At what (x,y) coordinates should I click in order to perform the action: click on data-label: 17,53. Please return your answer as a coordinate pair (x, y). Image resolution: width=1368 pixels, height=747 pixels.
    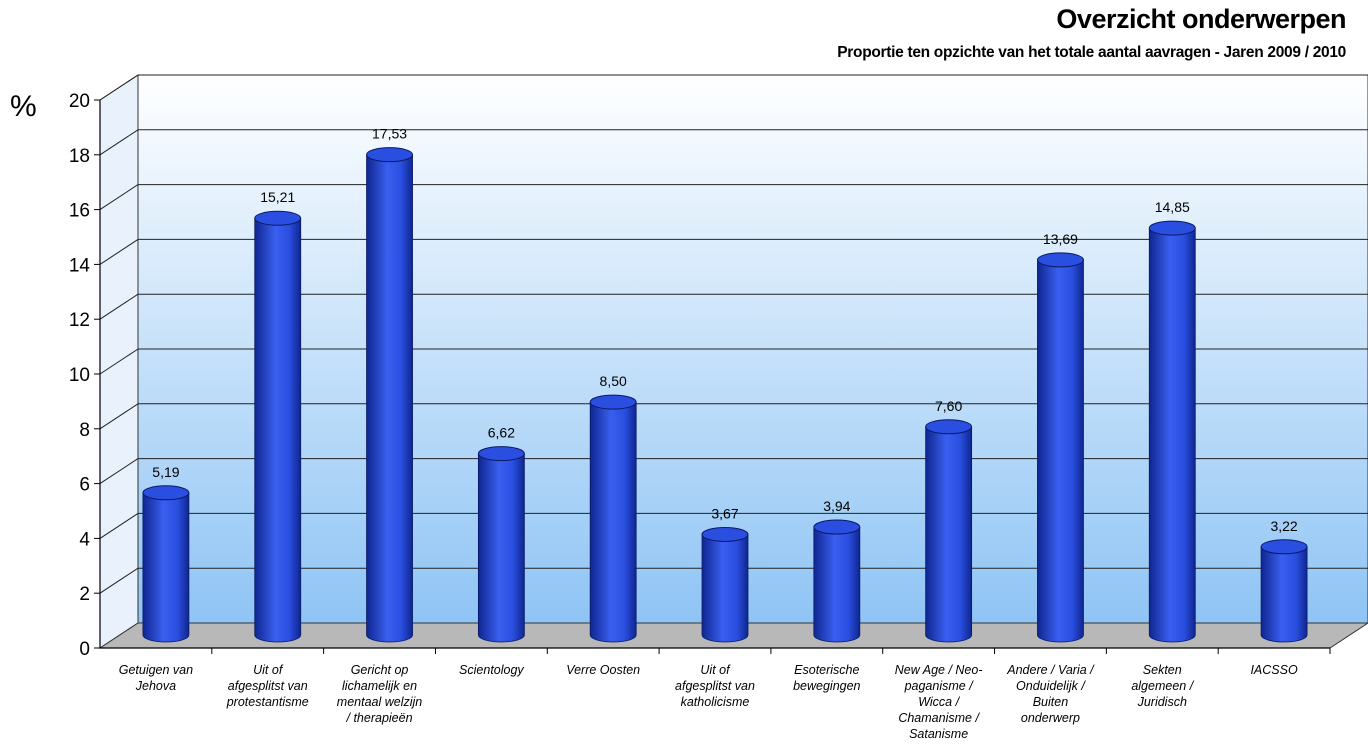
    Looking at the image, I should click on (389, 134).